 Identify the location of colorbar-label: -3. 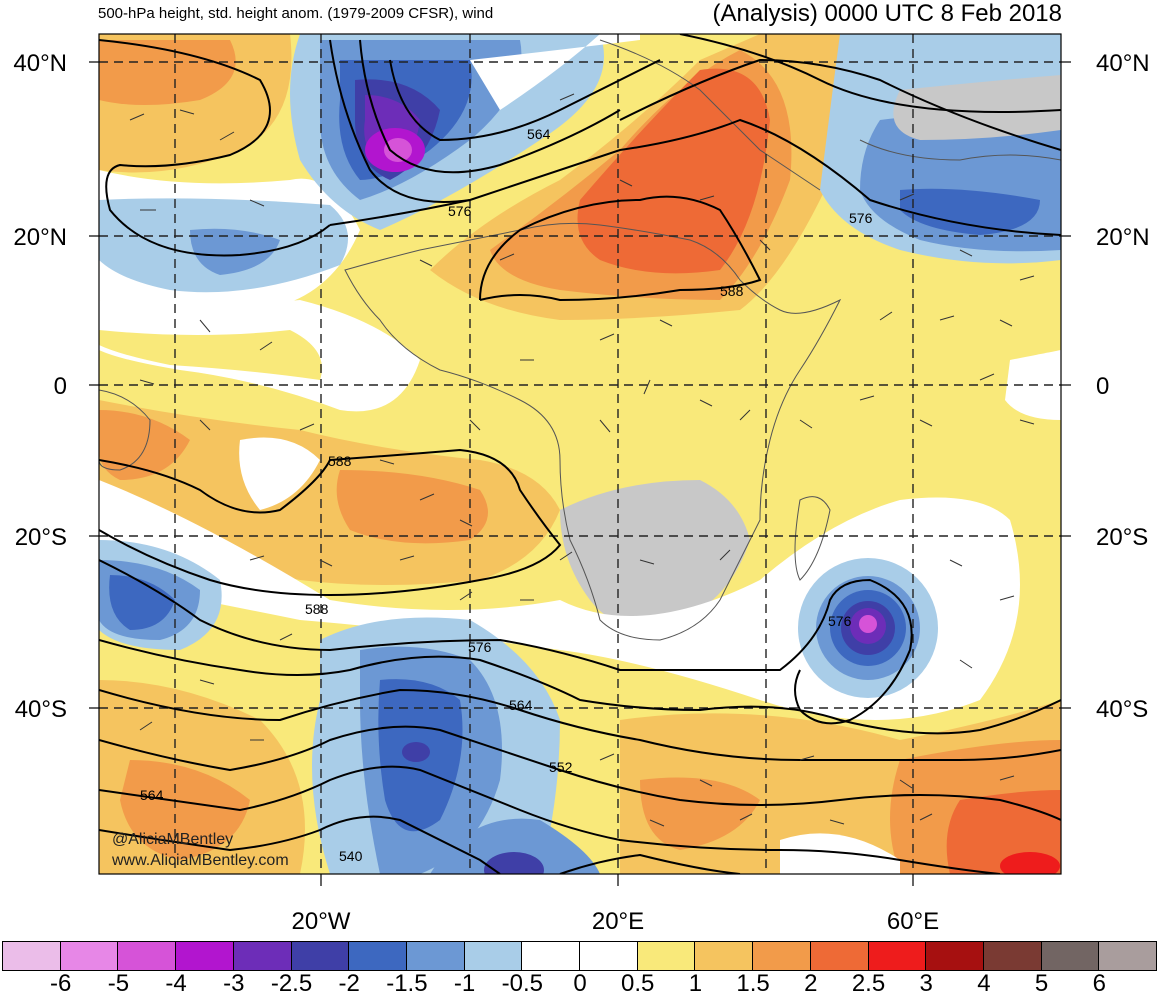
(234, 983).